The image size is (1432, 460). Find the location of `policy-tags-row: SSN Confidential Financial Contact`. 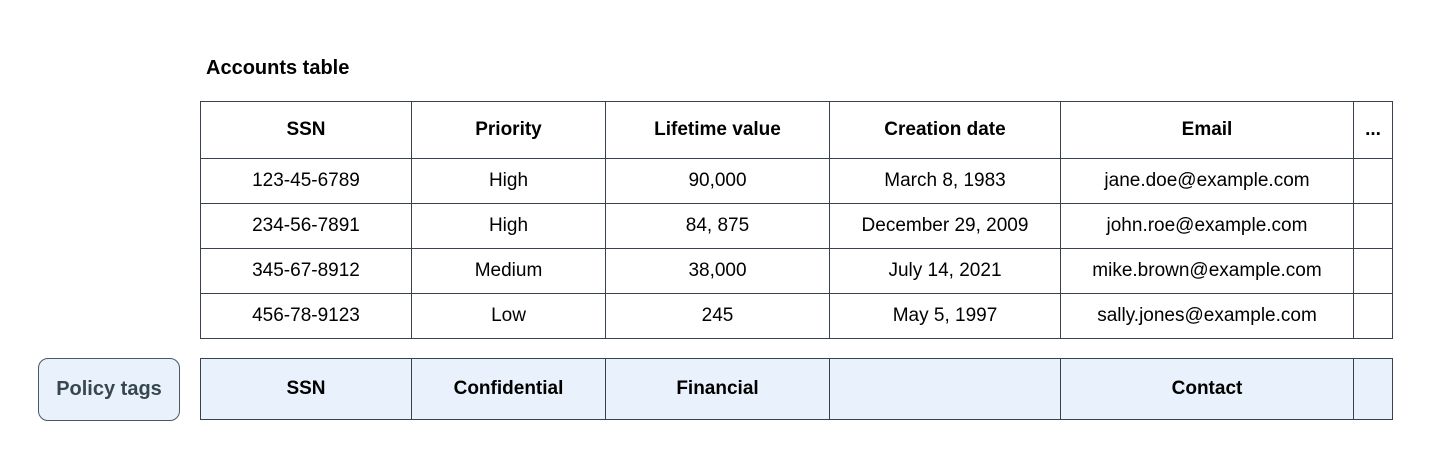

policy-tags-row: SSN Confidential Financial Contact is located at coordinates (796, 389).